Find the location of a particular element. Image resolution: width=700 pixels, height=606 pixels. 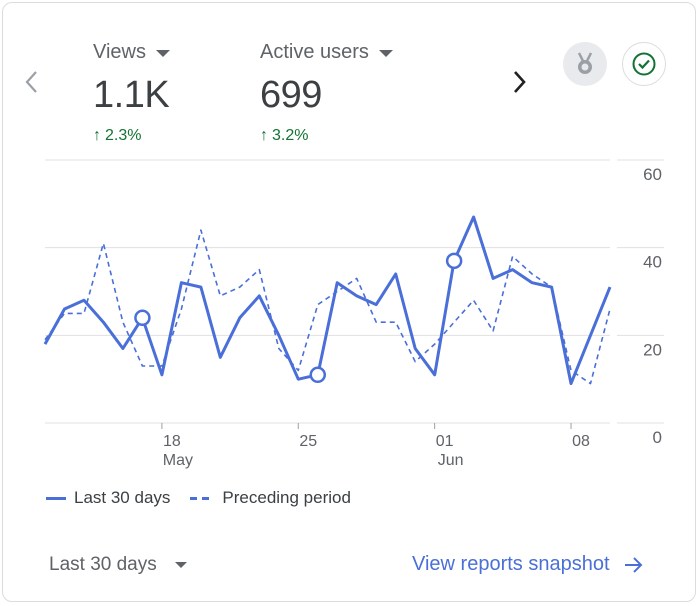

y-tick-label: 0 is located at coordinates (657, 437).